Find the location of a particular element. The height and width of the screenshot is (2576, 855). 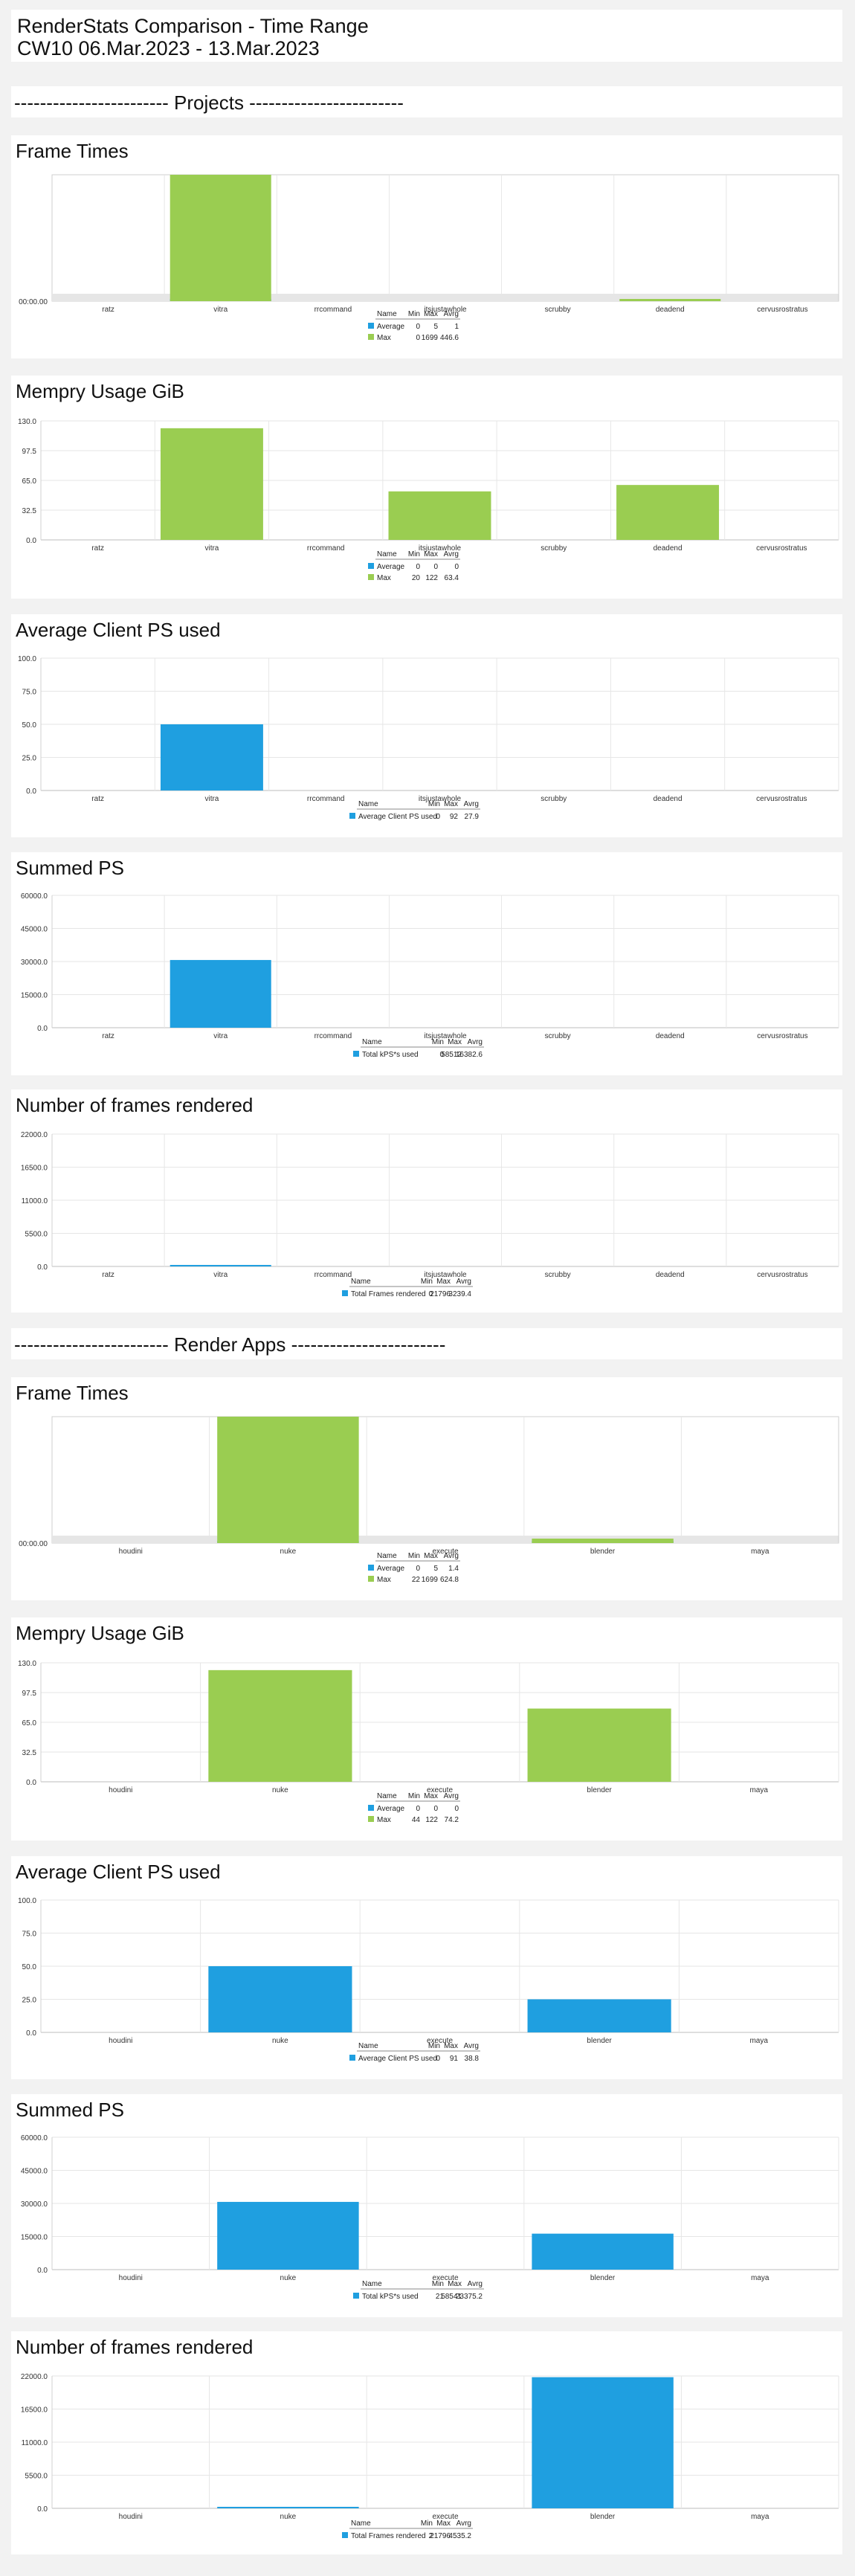

legend-max-value: 92 is located at coordinates (455, 817).